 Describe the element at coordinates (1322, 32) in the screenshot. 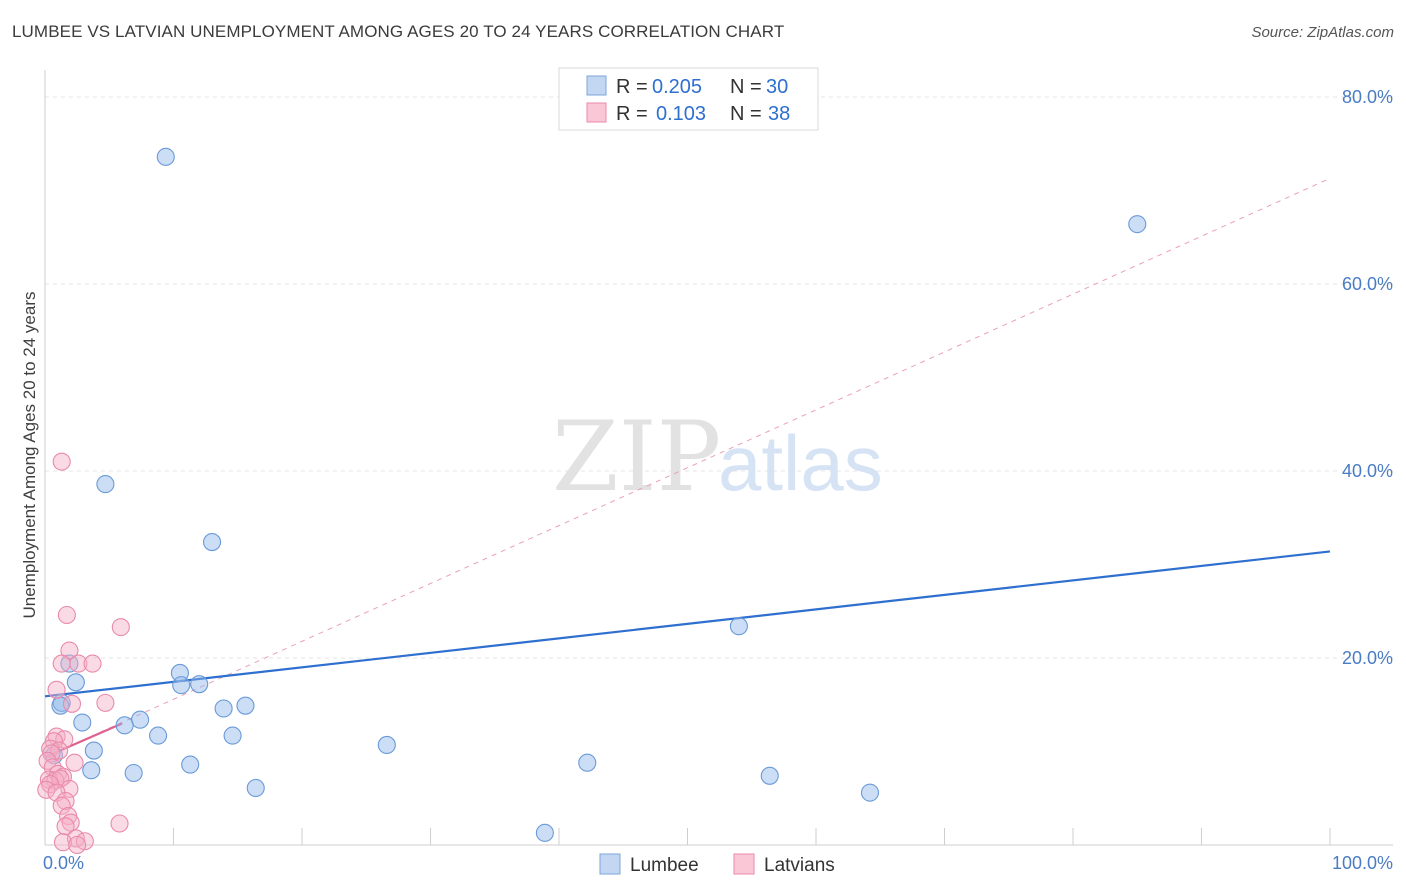

I see `source-label: Source: ZipAtlas.com` at that location.